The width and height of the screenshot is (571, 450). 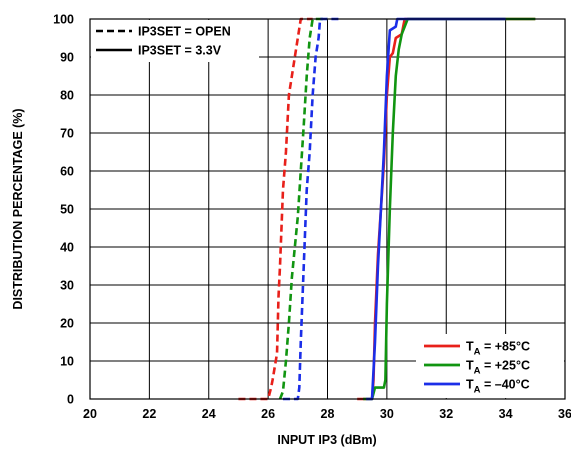 I want to click on x-tick-label: 36, so click(x=564, y=414).